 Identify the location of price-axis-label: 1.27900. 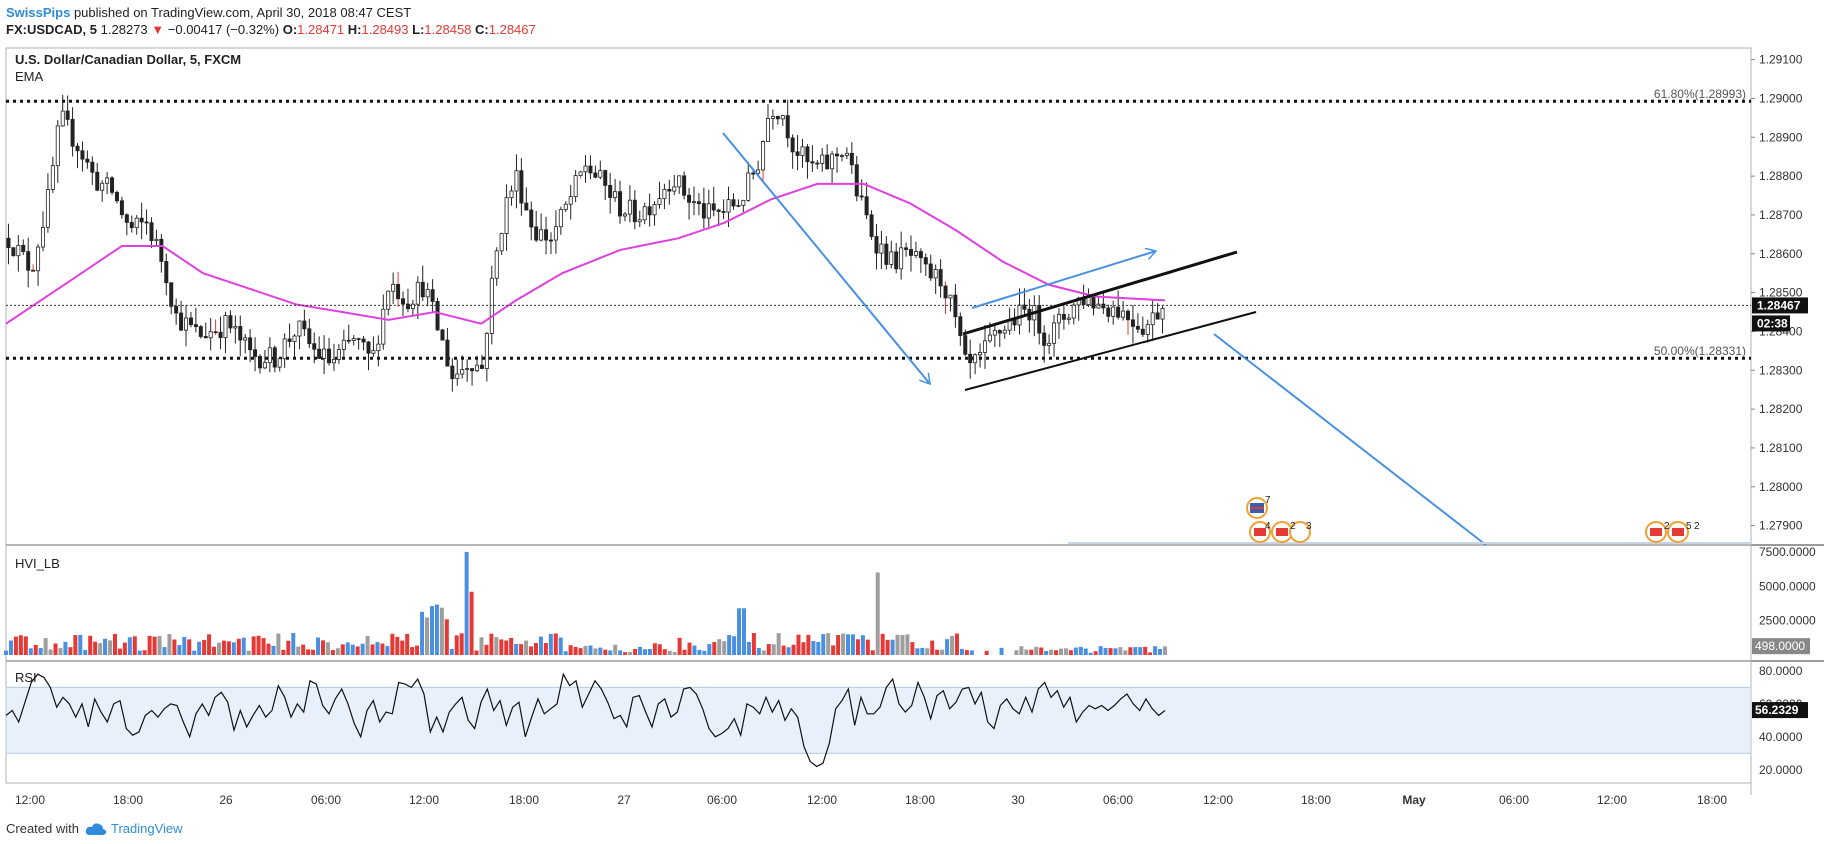
(1781, 526).